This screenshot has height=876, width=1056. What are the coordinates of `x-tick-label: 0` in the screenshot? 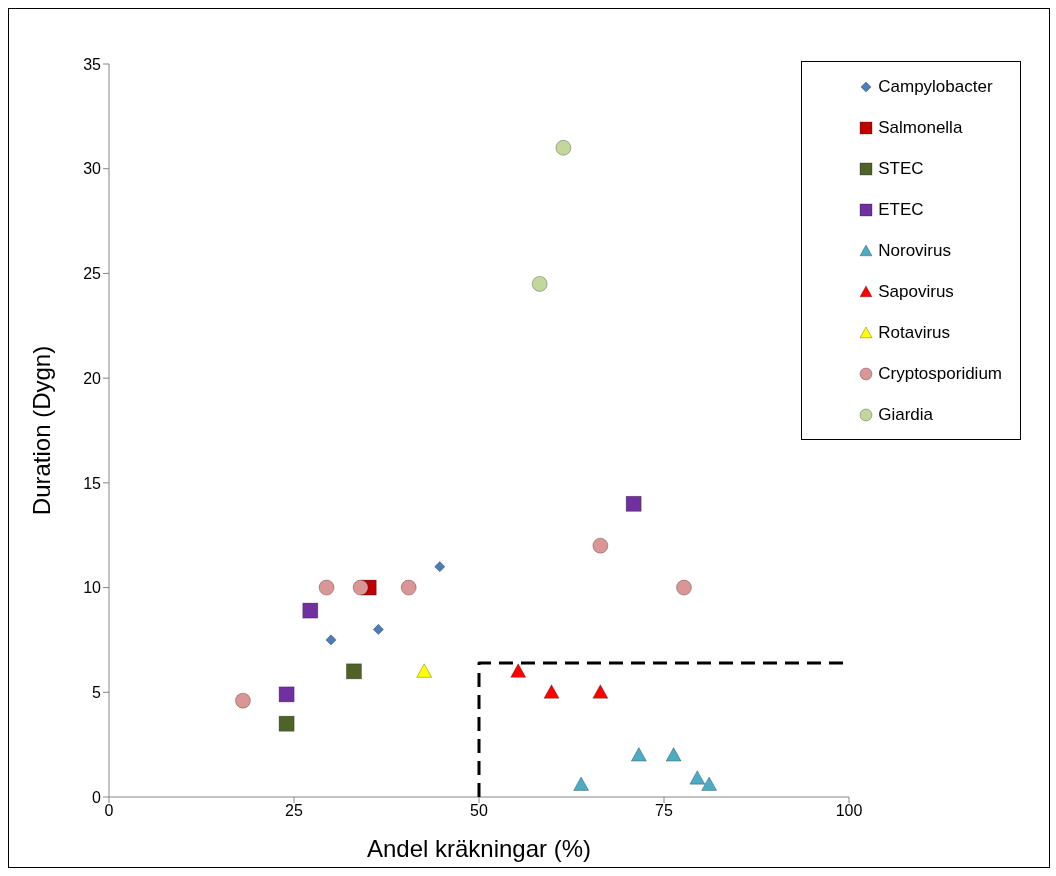 It's located at (109, 811).